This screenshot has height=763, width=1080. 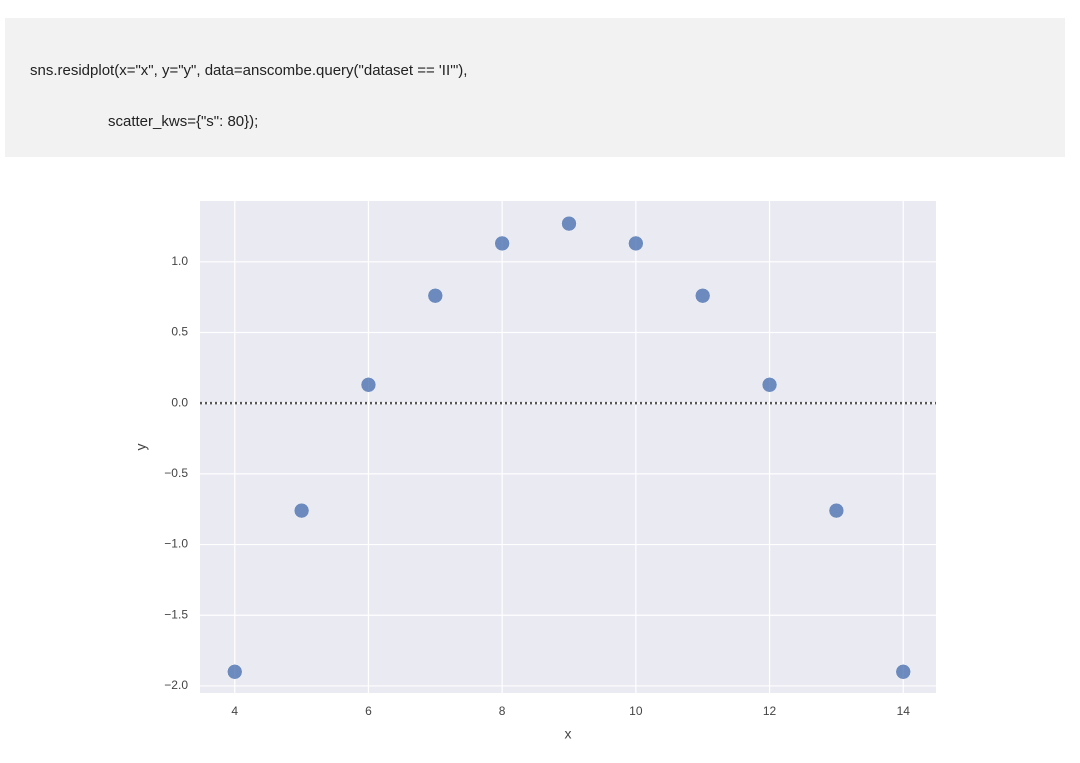 I want to click on x-tick-label: 8, so click(x=502, y=711).